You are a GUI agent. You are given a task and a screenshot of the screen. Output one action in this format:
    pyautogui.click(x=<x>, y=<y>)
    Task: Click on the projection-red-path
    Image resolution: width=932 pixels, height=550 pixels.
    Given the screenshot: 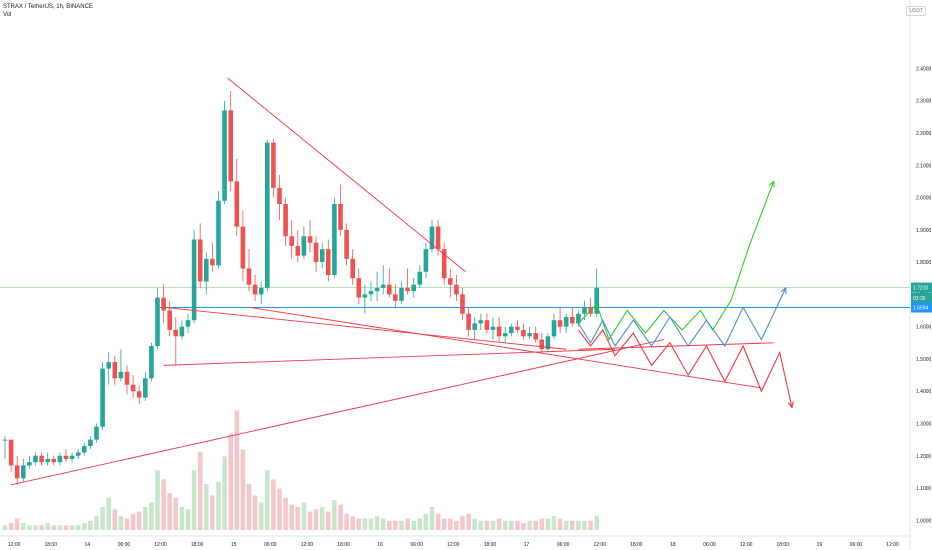 What is the action you would take?
    pyautogui.click(x=685, y=368)
    